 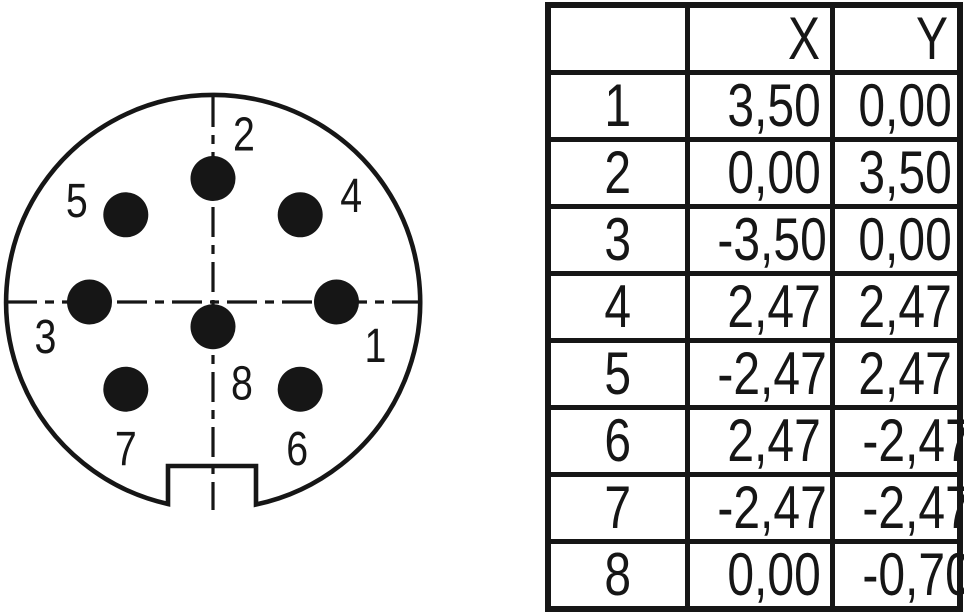 What do you see at coordinates (126, 450) in the screenshot?
I see `pin-7-label: 7` at bounding box center [126, 450].